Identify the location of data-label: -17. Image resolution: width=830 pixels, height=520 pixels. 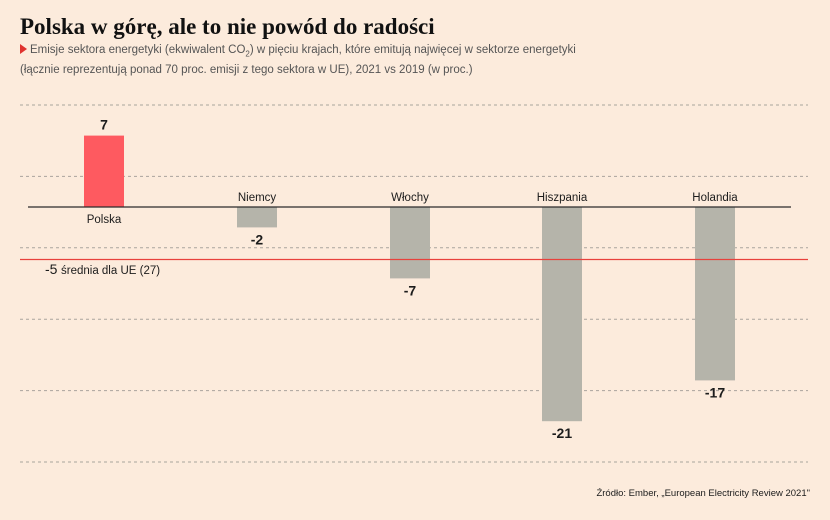
(715, 392).